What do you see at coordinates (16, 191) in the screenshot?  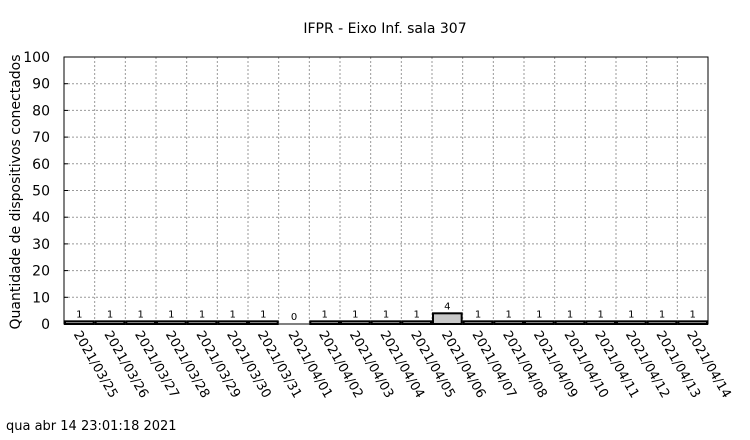 I see `y-axis-label: Quantidade de dispositivos conectados` at bounding box center [16, 191].